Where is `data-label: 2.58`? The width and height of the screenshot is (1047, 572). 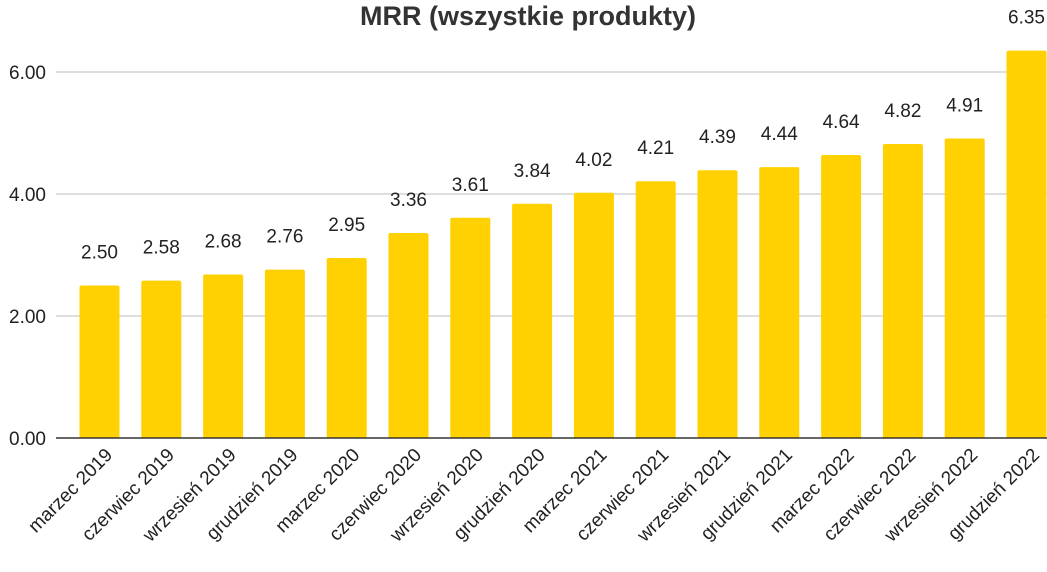 data-label: 2.58 is located at coordinates (161, 248).